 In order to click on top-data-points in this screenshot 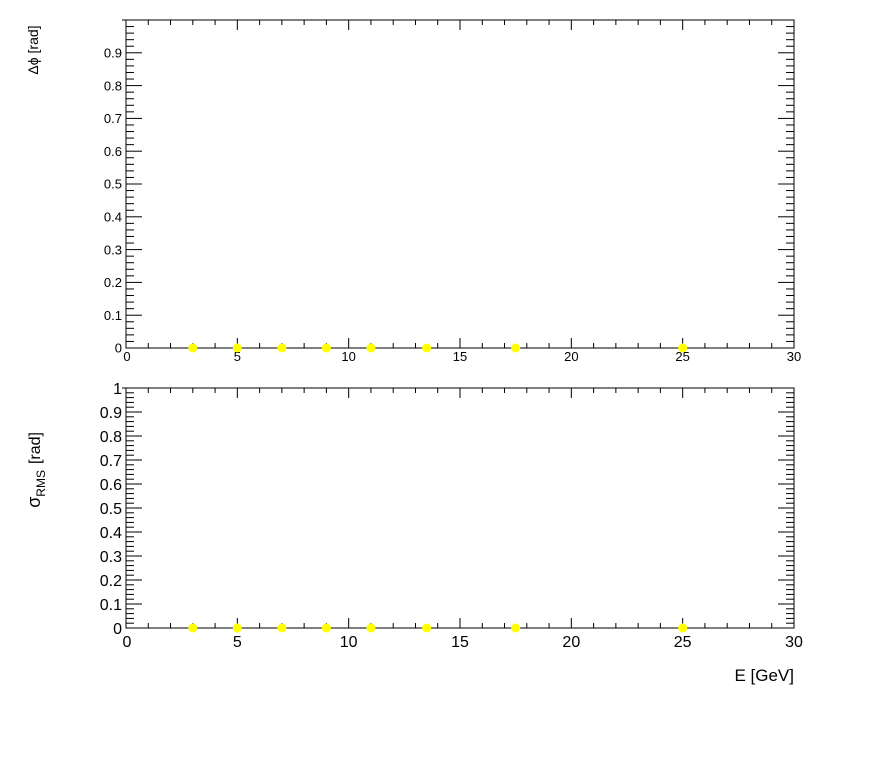, I will do `click(438, 348)`.